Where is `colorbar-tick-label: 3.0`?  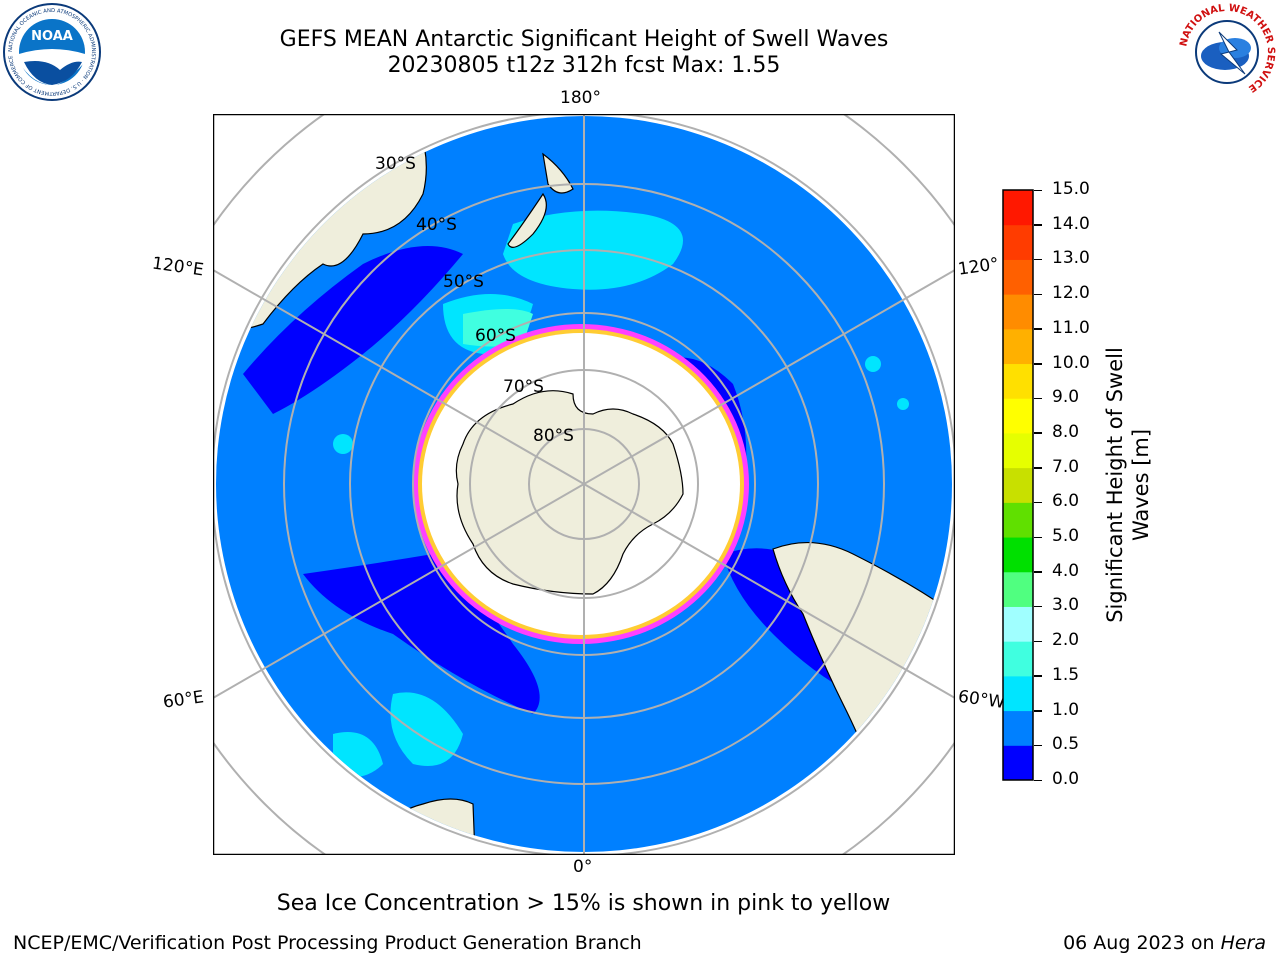
colorbar-tick-label: 3.0 is located at coordinates (1066, 605).